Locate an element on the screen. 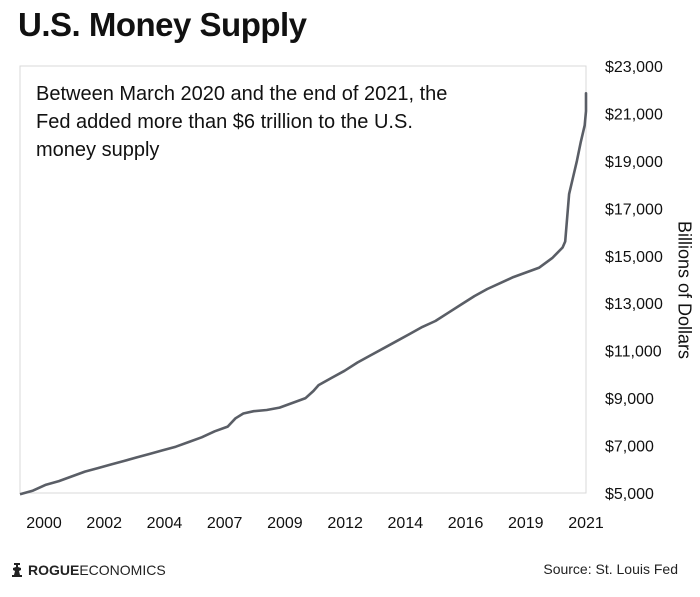 The width and height of the screenshot is (700, 597). x-tick-label: 2000 is located at coordinates (44, 523).